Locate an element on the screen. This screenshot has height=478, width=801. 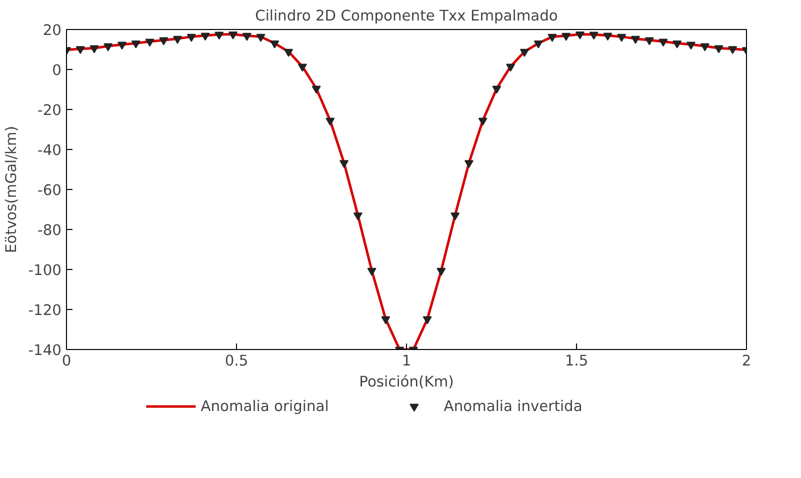
y-tick-label: -80 is located at coordinates (50, 230).